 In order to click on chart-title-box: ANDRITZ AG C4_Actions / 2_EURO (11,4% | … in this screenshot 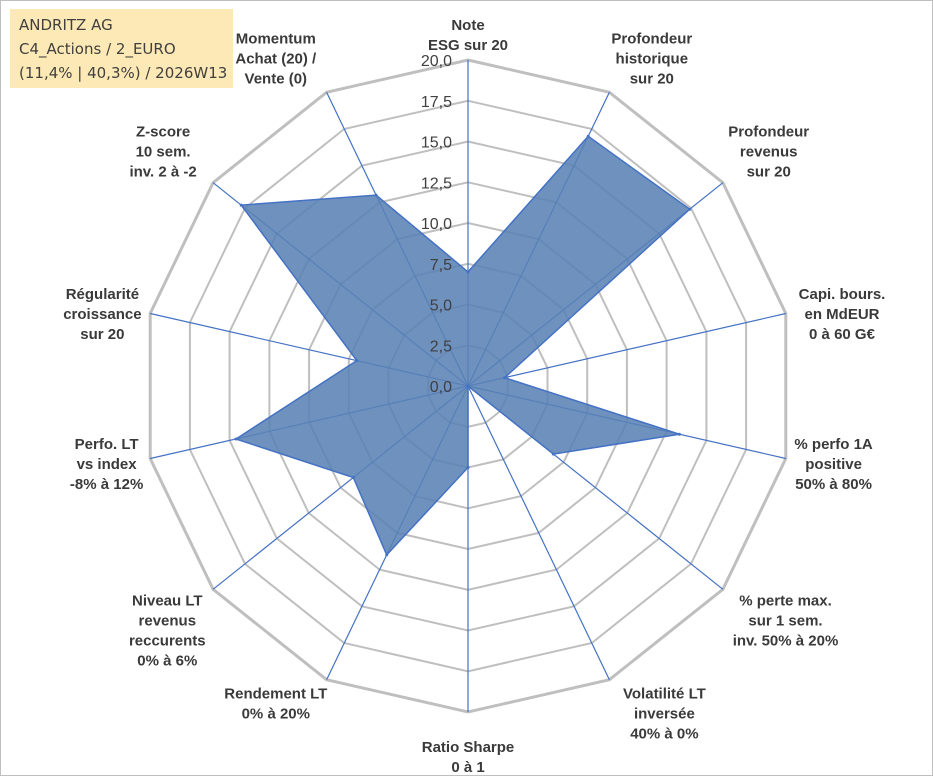, I will do `click(121, 48)`.